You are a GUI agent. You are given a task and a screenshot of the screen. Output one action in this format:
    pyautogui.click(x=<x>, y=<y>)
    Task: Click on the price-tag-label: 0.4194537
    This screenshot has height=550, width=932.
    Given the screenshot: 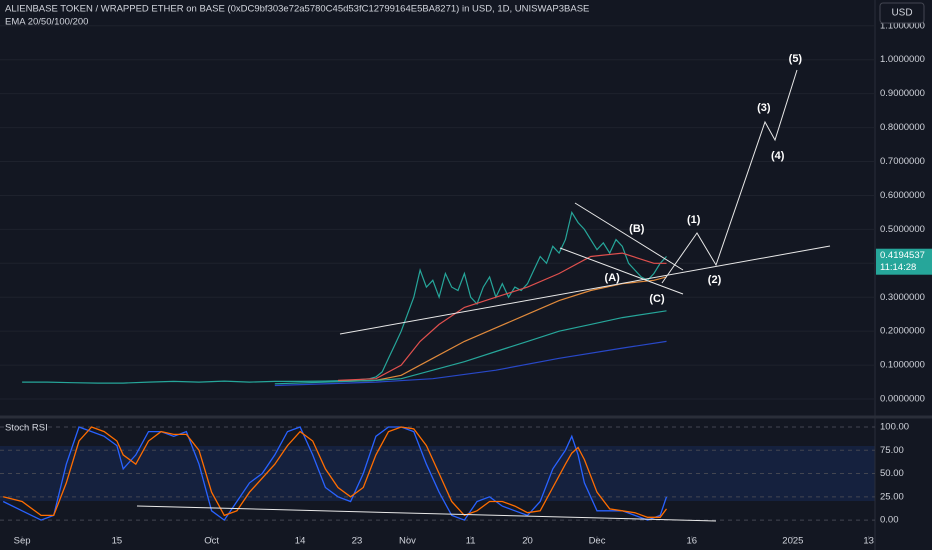 What is the action you would take?
    pyautogui.click(x=902, y=255)
    